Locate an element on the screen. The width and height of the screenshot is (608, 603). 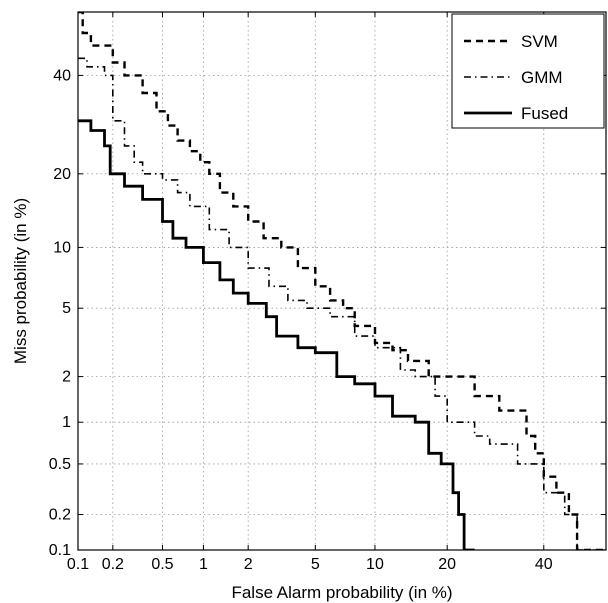
x-tick-label: 0.2 is located at coordinates (113, 564).